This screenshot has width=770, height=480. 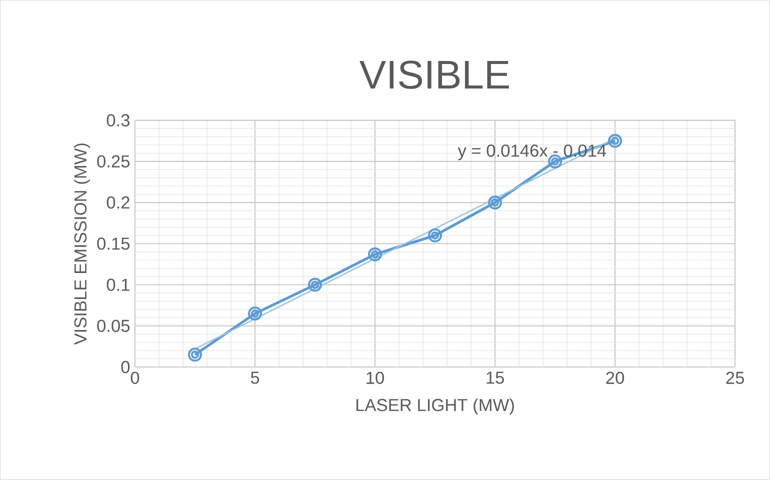 What do you see at coordinates (113, 161) in the screenshot?
I see `y-tick-label: 0.25` at bounding box center [113, 161].